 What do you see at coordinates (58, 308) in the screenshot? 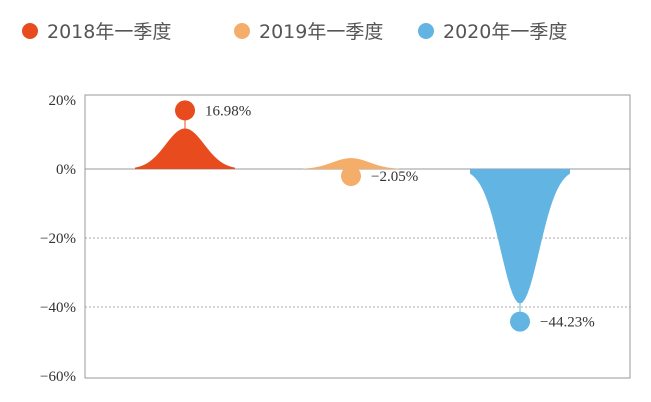
I see `y-tick-label: −40%` at bounding box center [58, 308].